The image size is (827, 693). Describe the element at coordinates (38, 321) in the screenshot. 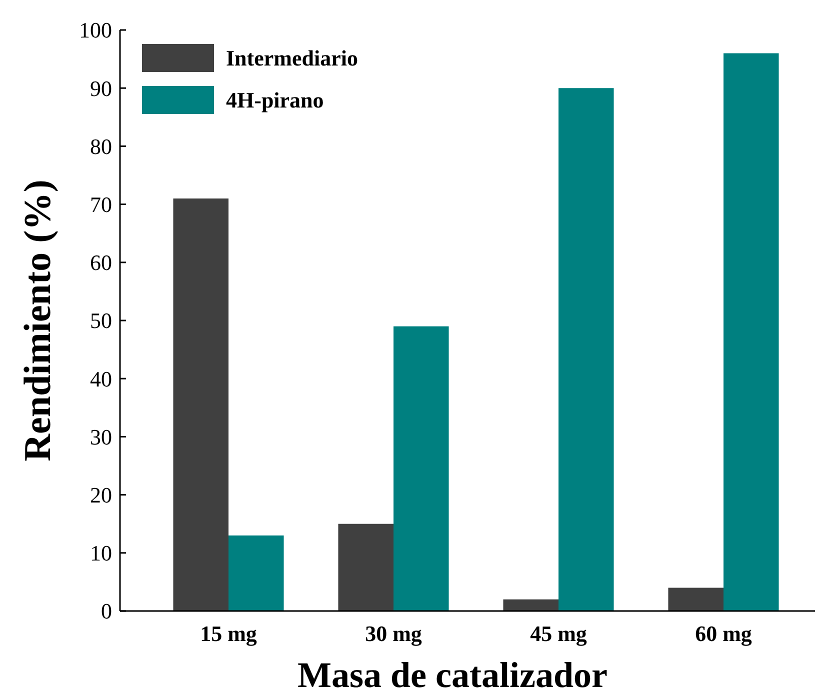

I see `y-axis-title: Rendimiento (%)` at that location.